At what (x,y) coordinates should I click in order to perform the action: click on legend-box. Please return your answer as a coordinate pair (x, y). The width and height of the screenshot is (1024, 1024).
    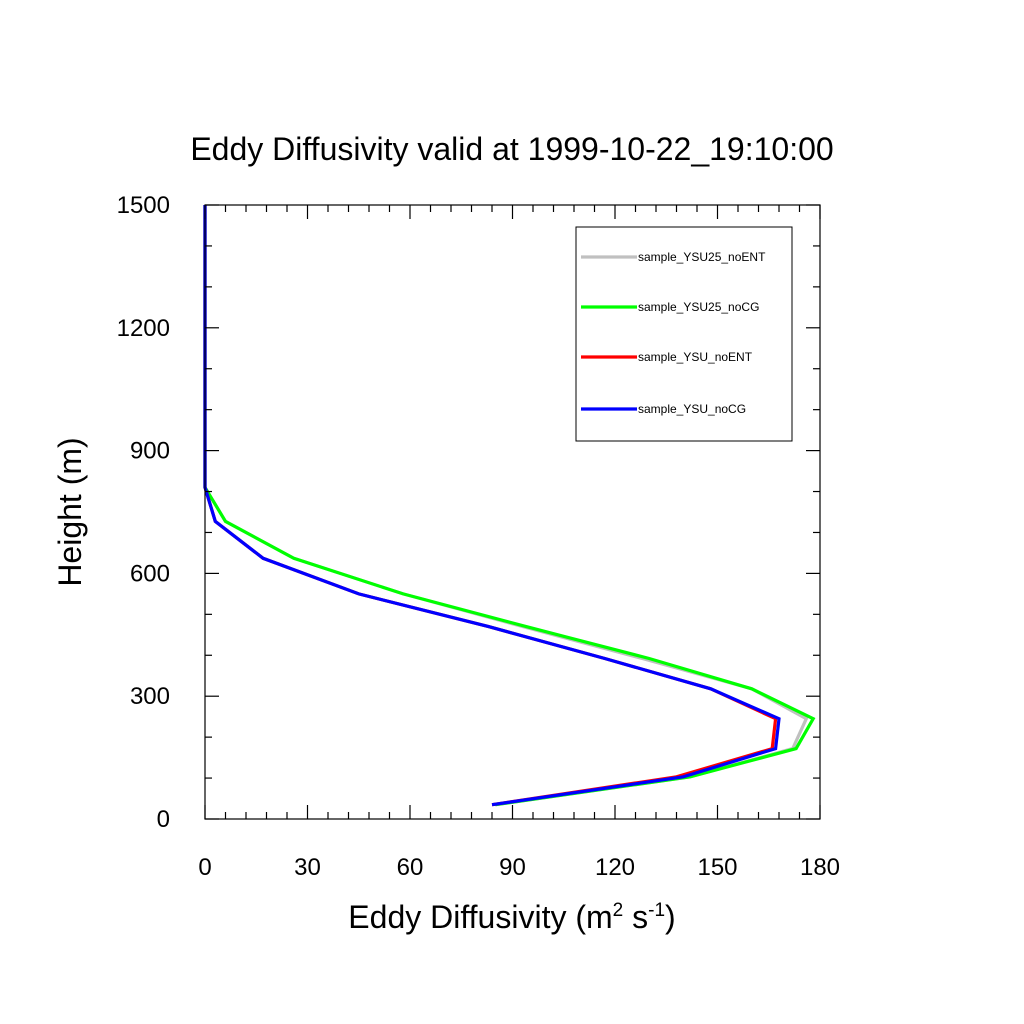
    Looking at the image, I should click on (684, 334).